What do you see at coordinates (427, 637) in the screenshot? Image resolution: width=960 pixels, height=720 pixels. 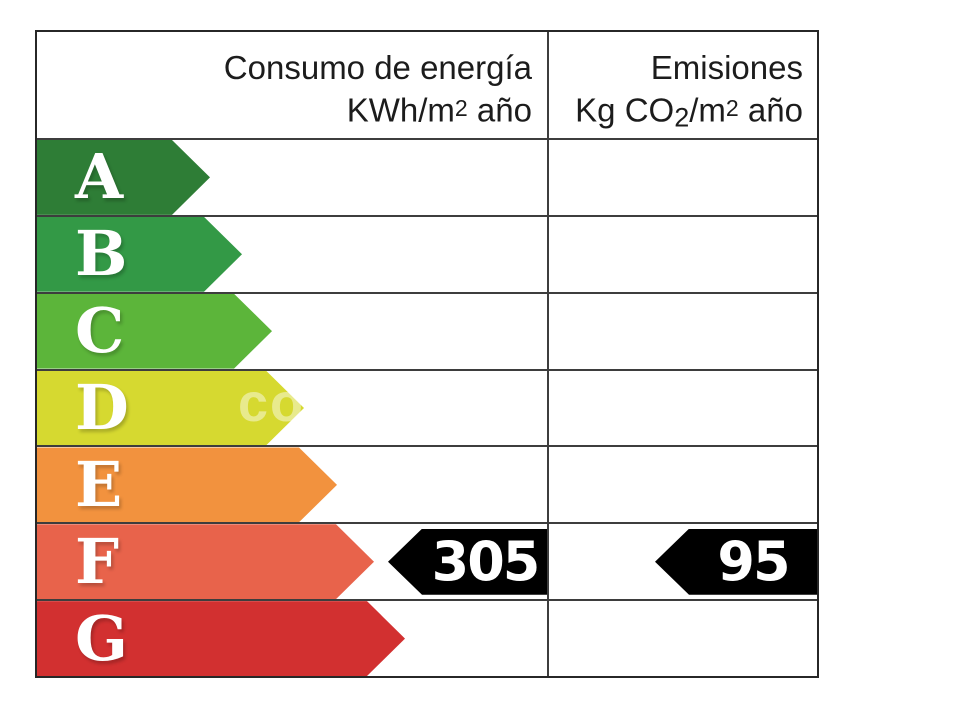 I see `rating-row-g: G` at bounding box center [427, 637].